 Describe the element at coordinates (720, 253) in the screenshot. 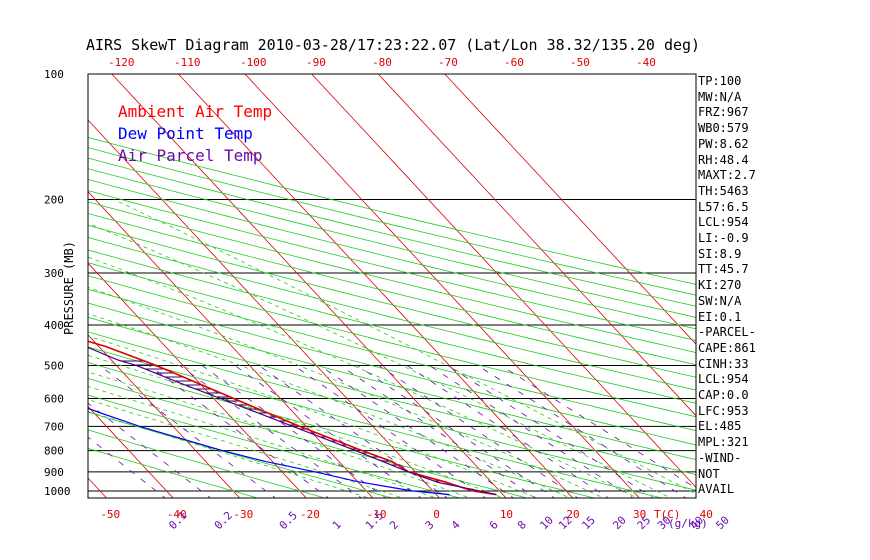

I see `stat-item: SI:8.9` at that location.